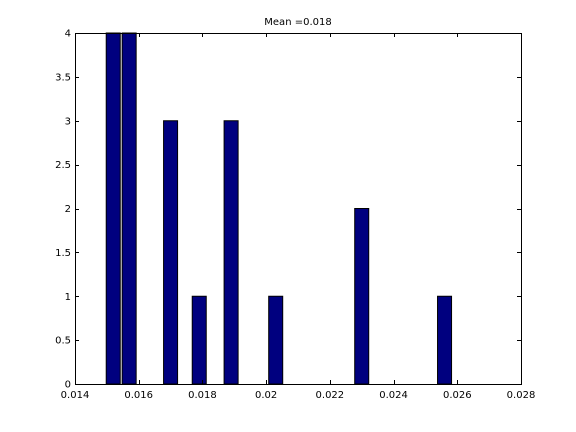 Image resolution: width=576 pixels, height=432 pixels. Describe the element at coordinates (68, 121) in the screenshot. I see `y-tick-label: 3` at that location.